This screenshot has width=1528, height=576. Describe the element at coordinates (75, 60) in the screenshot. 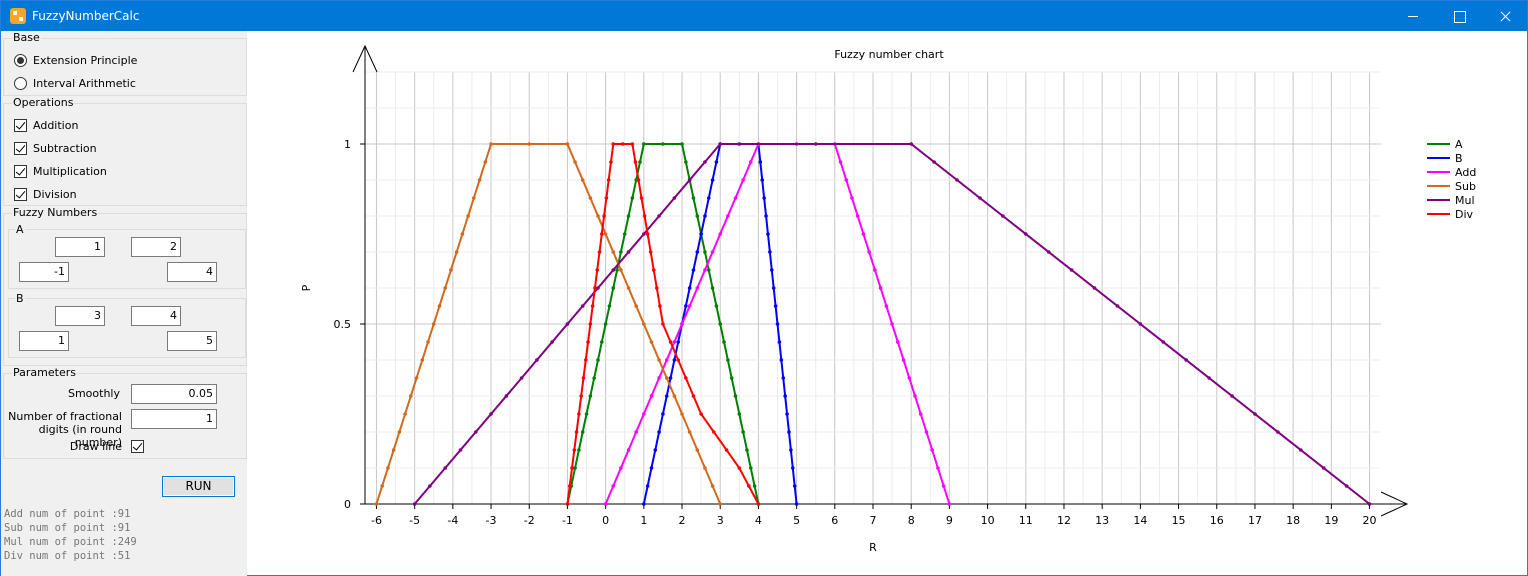

I see `radio-extension-principle: Extension Principle` at that location.